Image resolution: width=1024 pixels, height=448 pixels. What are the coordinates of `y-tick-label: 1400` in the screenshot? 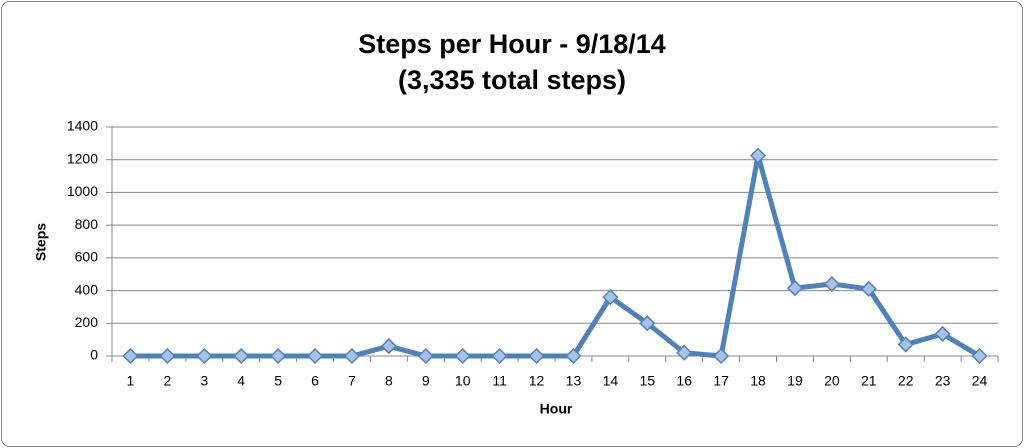 It's located at (82, 126).